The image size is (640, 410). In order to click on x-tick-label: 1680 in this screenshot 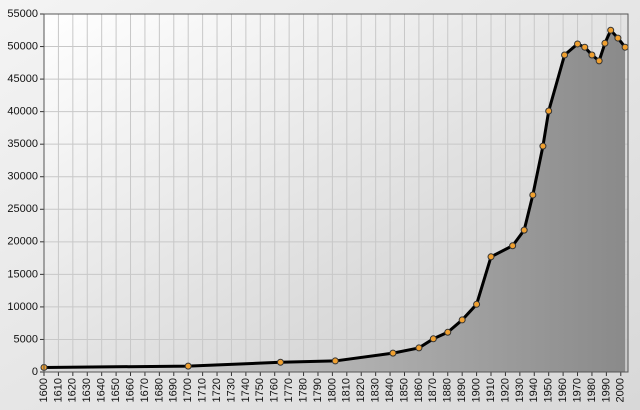, I will do `click(159, 390)`.